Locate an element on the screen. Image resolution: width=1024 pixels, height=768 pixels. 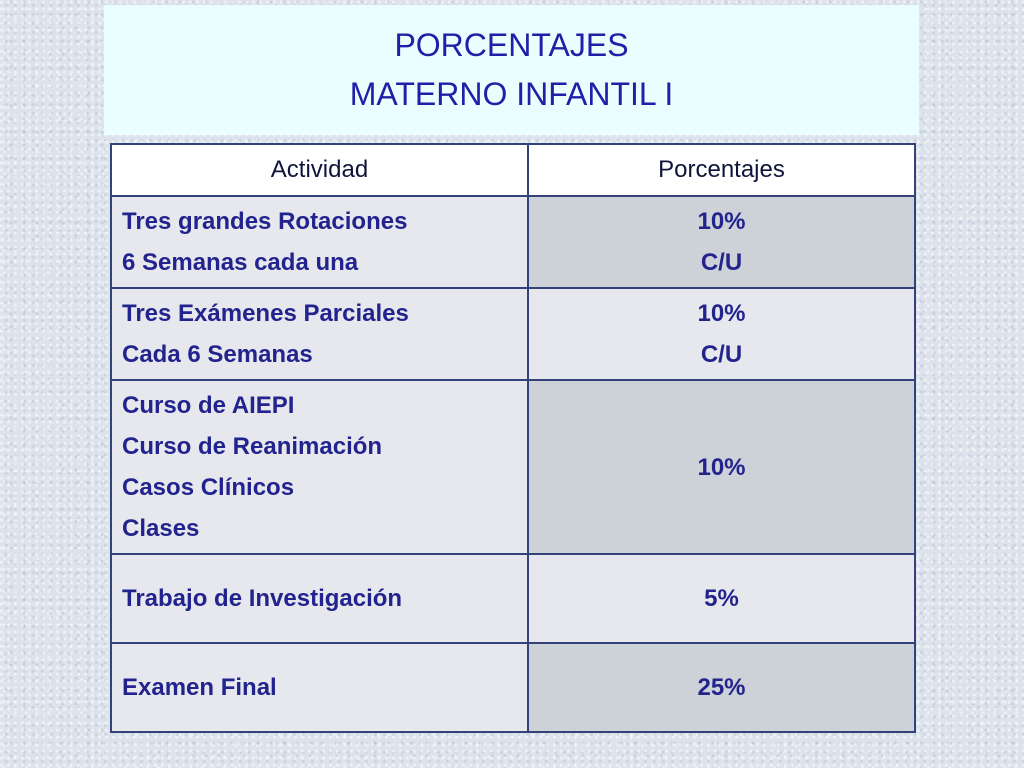
activity-line: Examen Final is located at coordinates (199, 687).